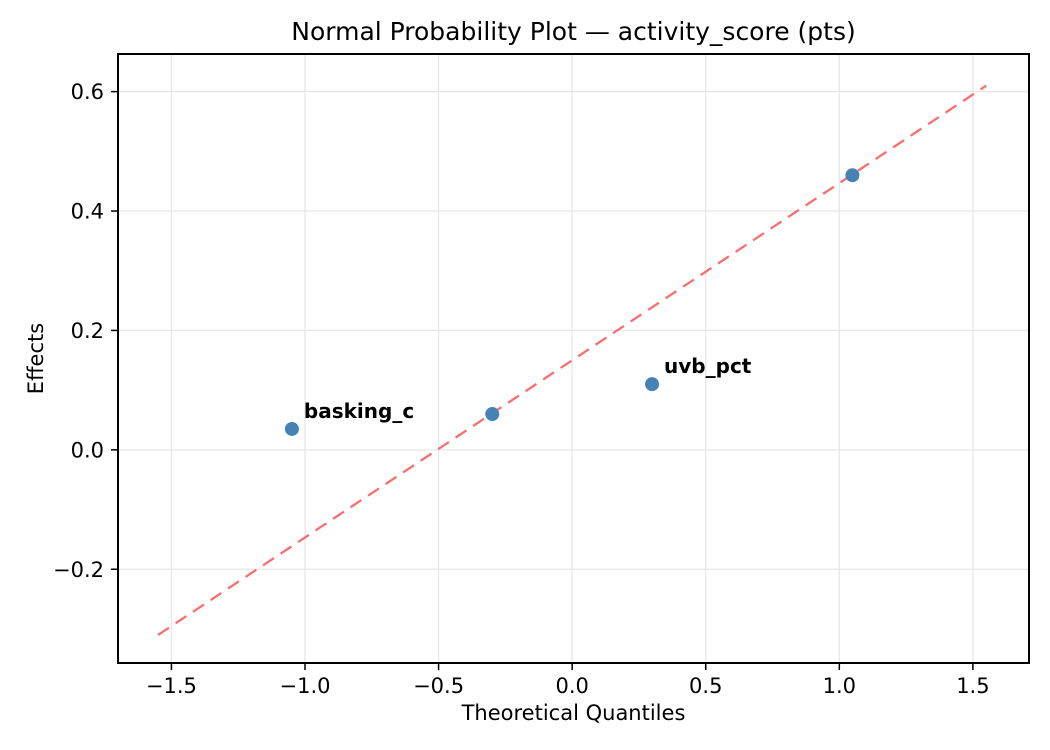 This screenshot has height=750, width=1050. Describe the element at coordinates (571, 686) in the screenshot. I see `x-tick-label: 0.0` at that location.